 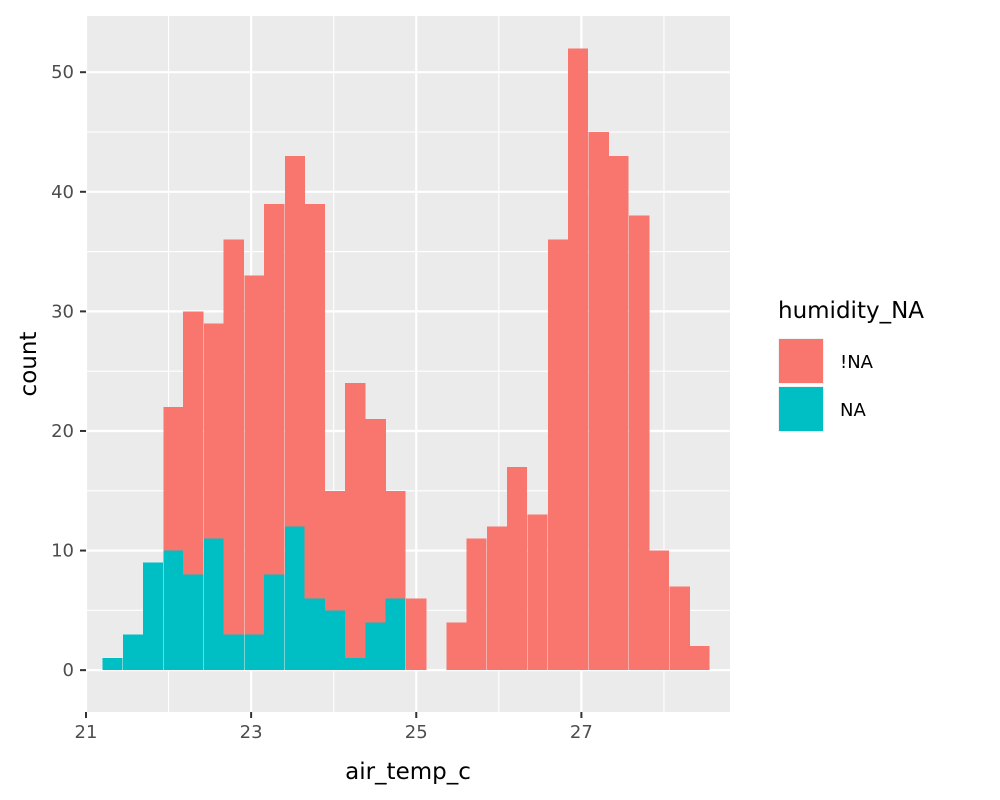 What do you see at coordinates (68, 670) in the screenshot?
I see `y-tick-label: 0` at bounding box center [68, 670].